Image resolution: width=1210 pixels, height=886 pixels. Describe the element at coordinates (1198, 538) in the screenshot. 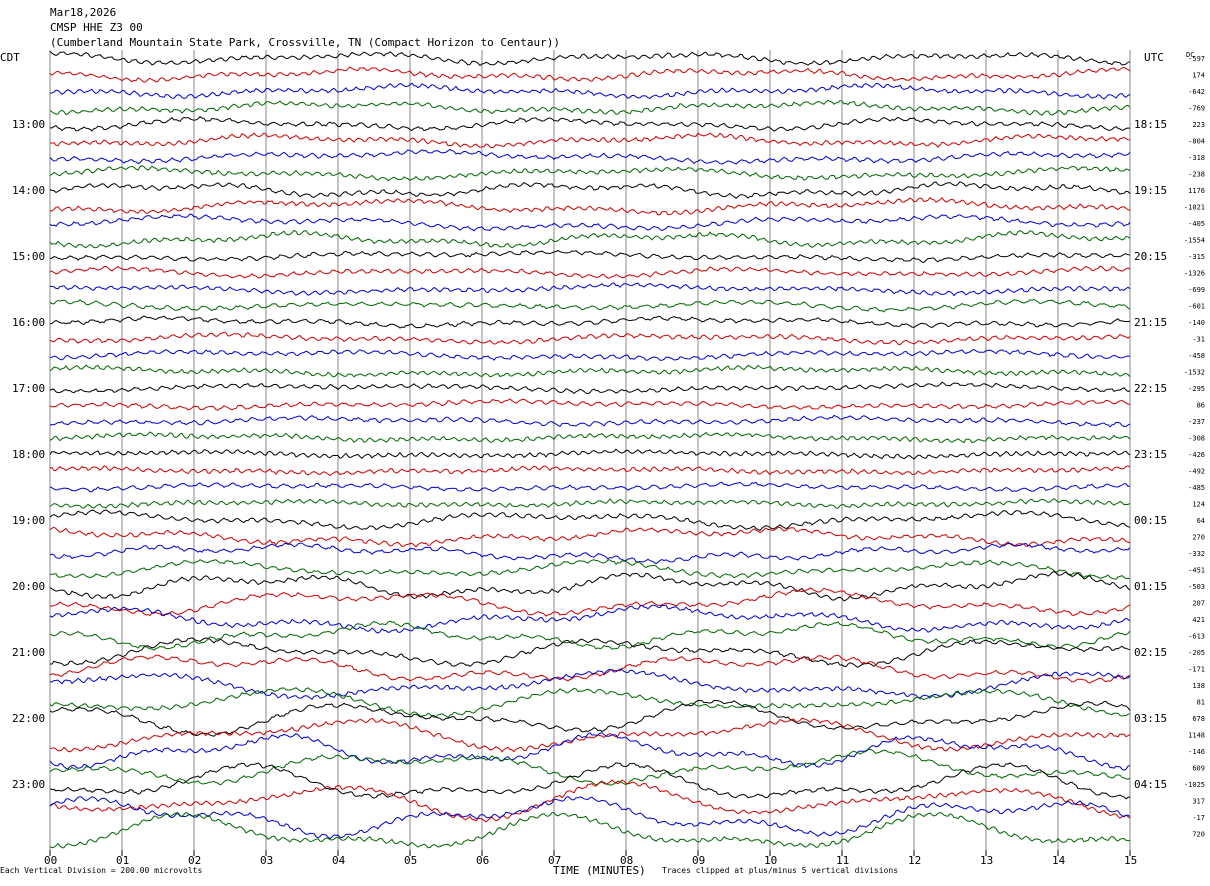

I see `dc-offset-label: 270` at that location.